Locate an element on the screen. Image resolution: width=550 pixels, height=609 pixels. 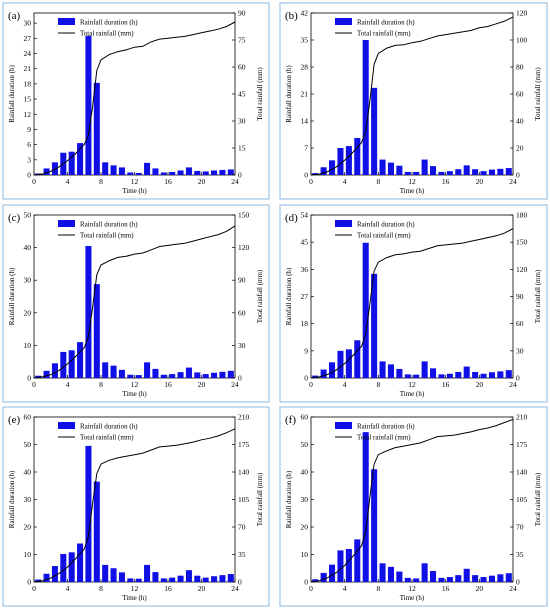
x-tick-label: 24 is located at coordinates (235, 588).